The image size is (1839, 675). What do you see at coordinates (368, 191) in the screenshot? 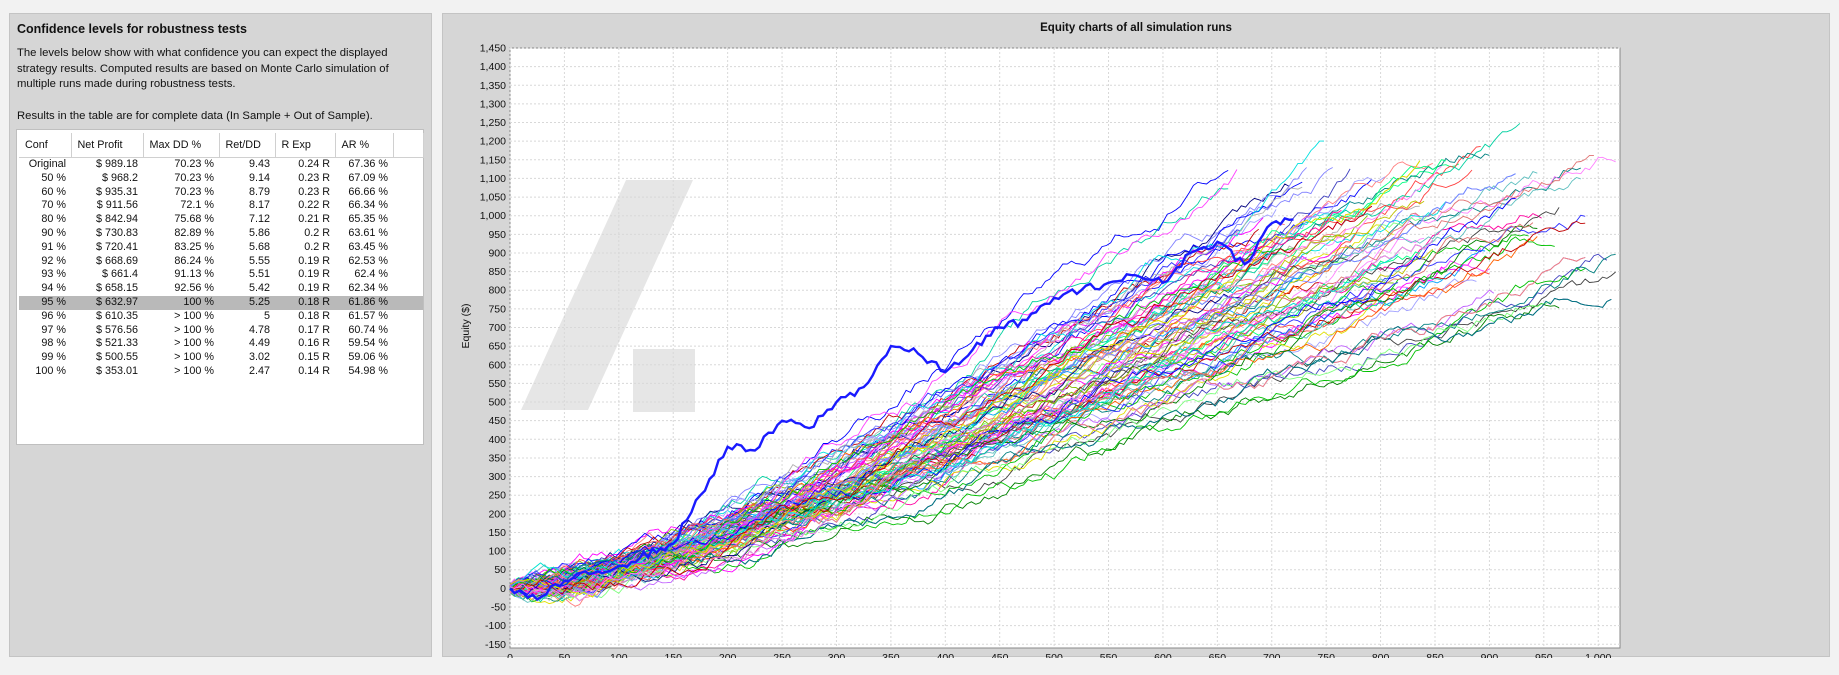
I see `table-cell: 66.66 %` at bounding box center [368, 191].